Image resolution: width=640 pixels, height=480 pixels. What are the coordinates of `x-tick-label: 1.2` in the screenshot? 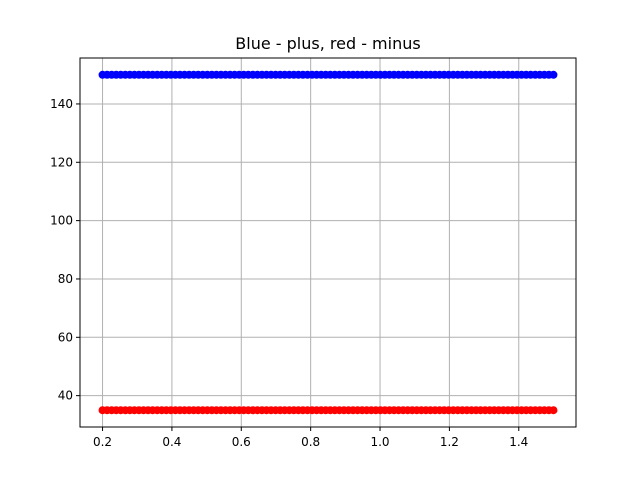 It's located at (449, 442).